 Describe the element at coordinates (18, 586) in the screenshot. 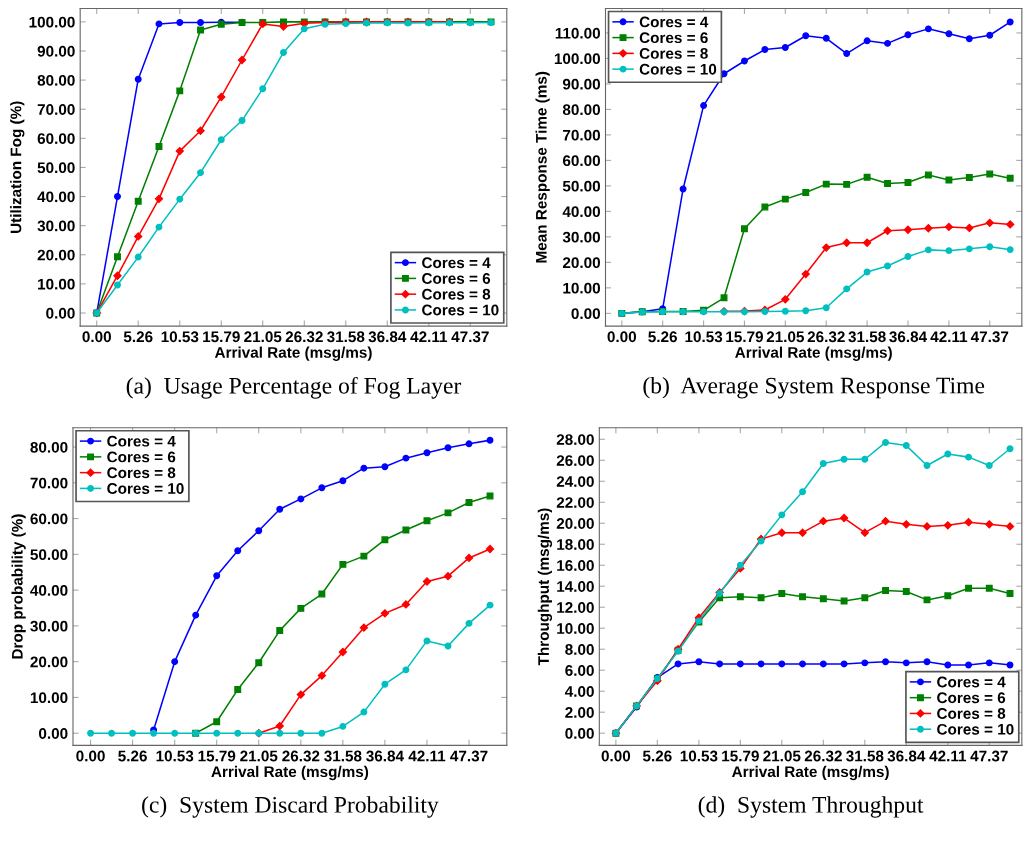

I see `y-axis-title: Drop probability (%)` at that location.